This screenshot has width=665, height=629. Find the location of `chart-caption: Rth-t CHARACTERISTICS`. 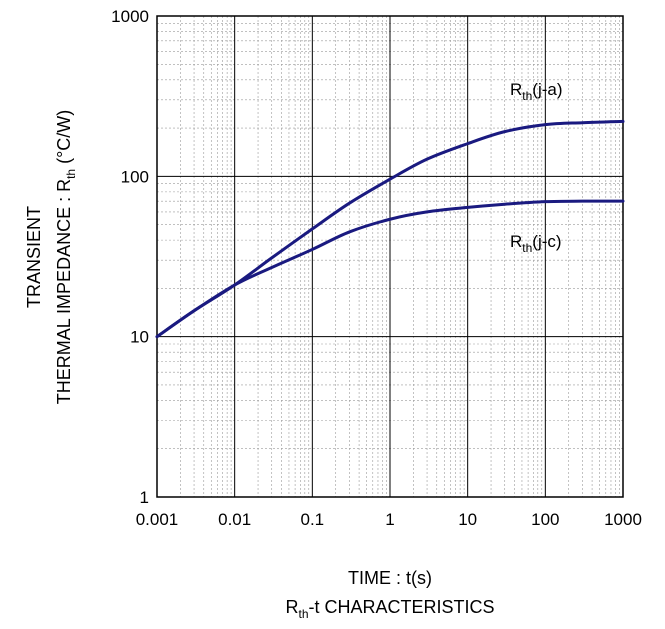

chart-caption: Rth-t CHARACTERISTICS is located at coordinates (389, 609).